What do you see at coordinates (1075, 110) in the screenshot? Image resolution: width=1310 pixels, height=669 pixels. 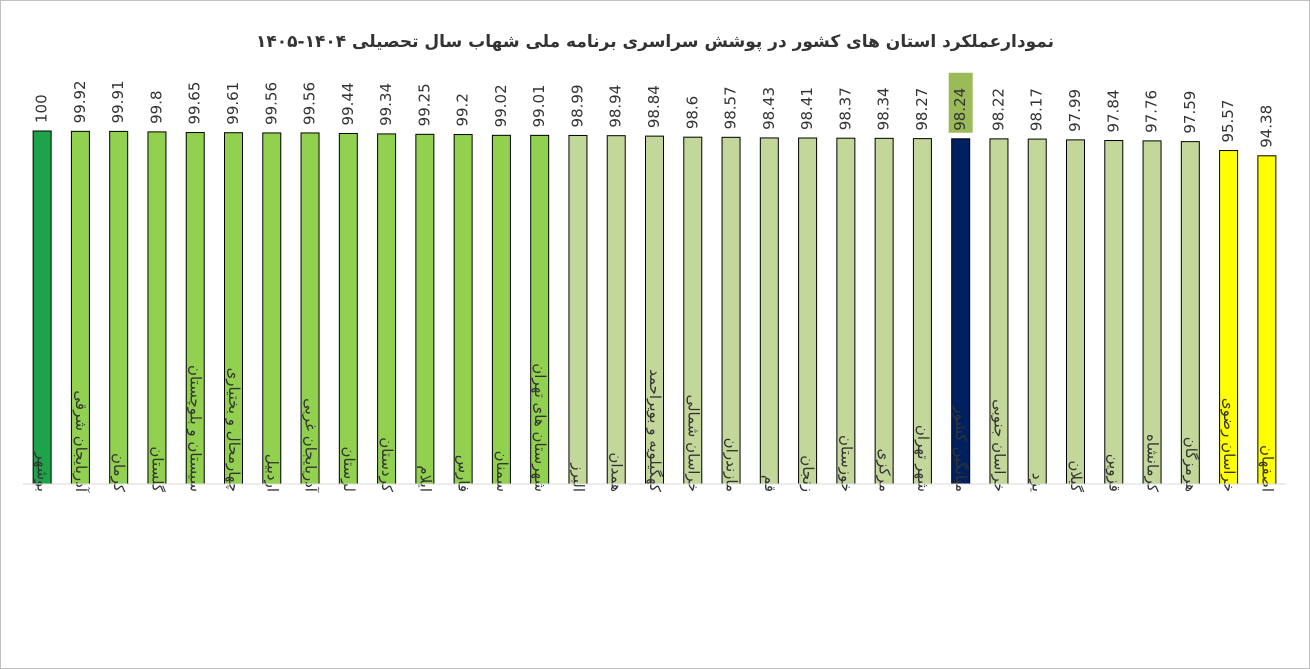 I see `value-label: 97.99` at bounding box center [1075, 110].